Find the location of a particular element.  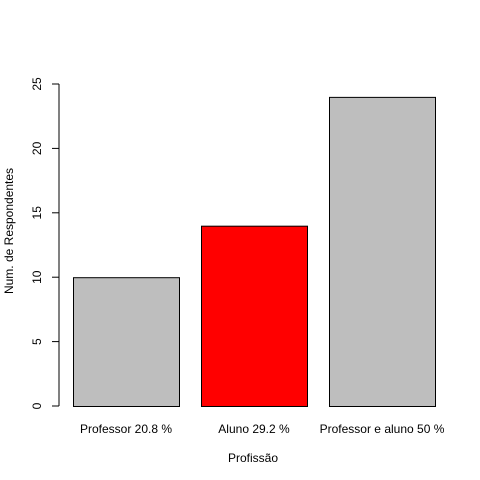

x-axis-title: Profissão is located at coordinates (253, 458).